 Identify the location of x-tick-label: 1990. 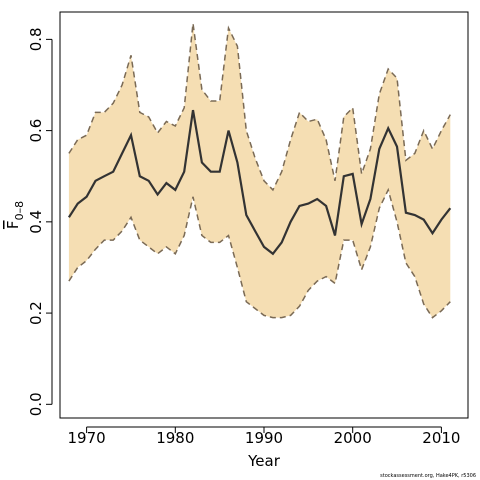
(264, 438).